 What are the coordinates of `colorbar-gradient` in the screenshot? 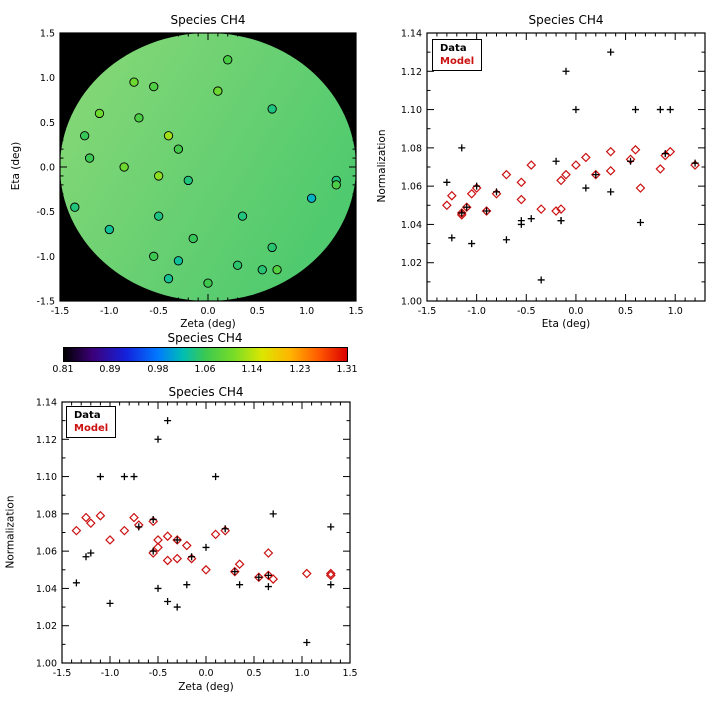 It's located at (205, 354).